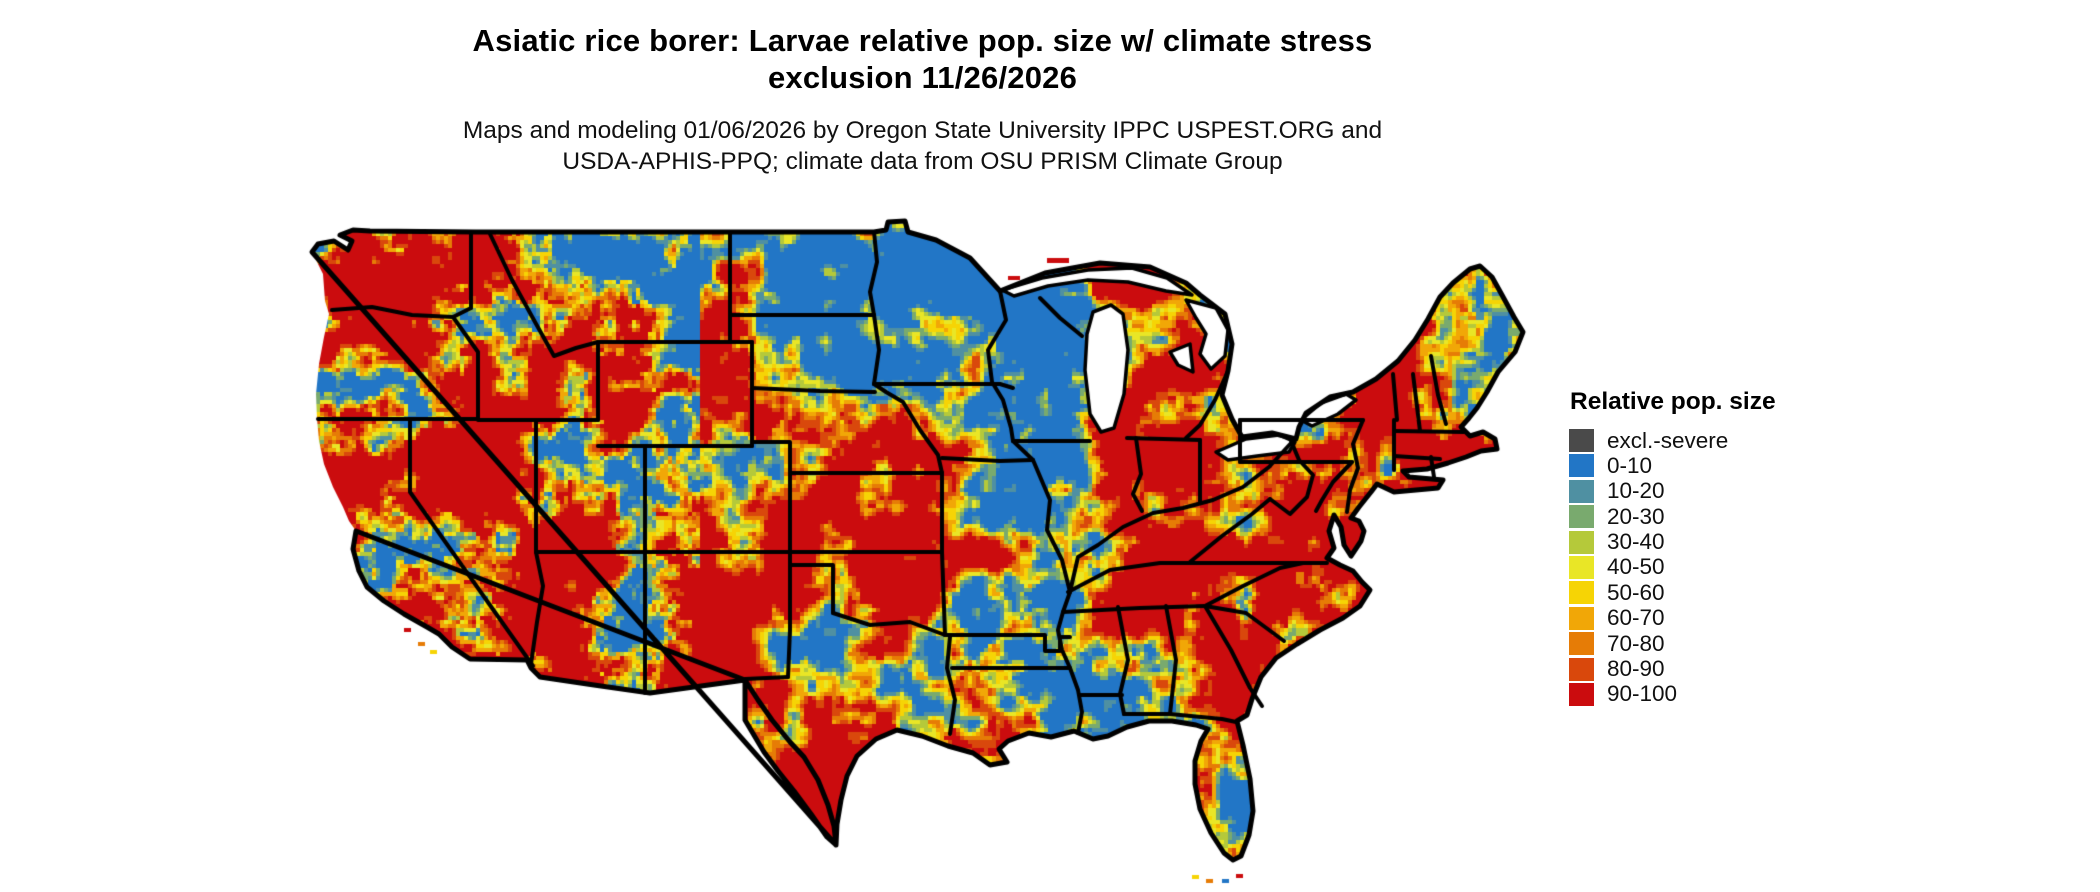  What do you see at coordinates (1672, 643) in the screenshot?
I see `legend-row: 70-80` at bounding box center [1672, 643].